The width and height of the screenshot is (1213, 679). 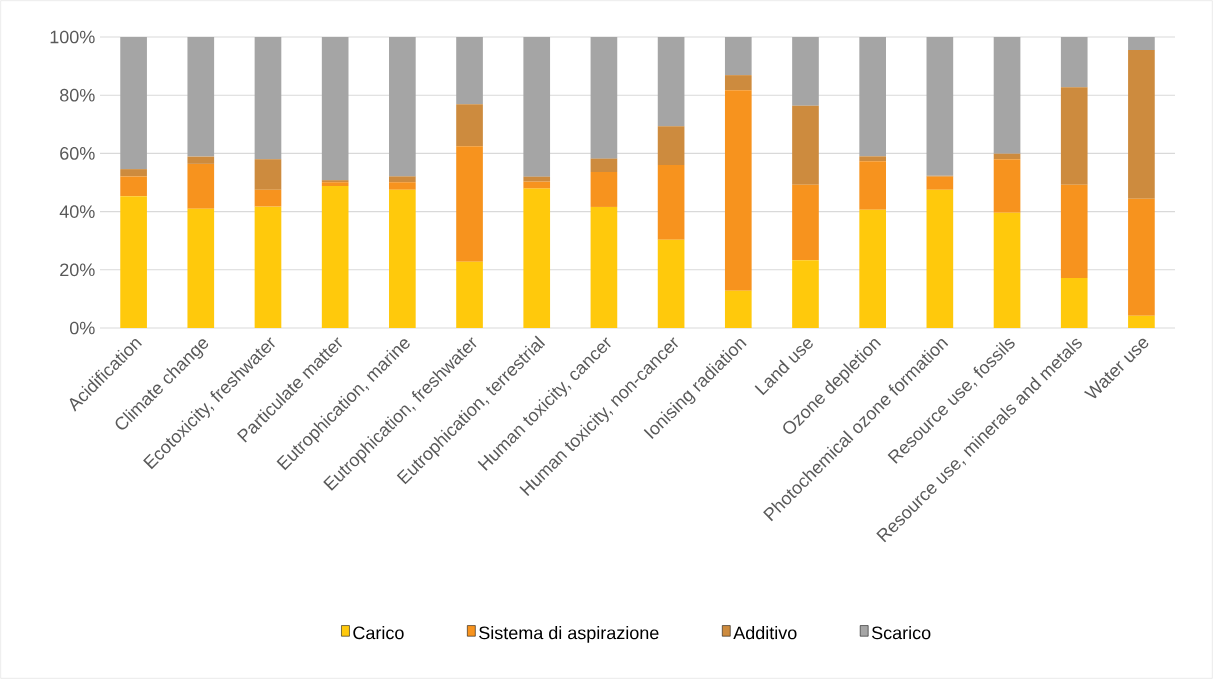 What do you see at coordinates (378, 633) in the screenshot?
I see `legend-label: Carico` at bounding box center [378, 633].